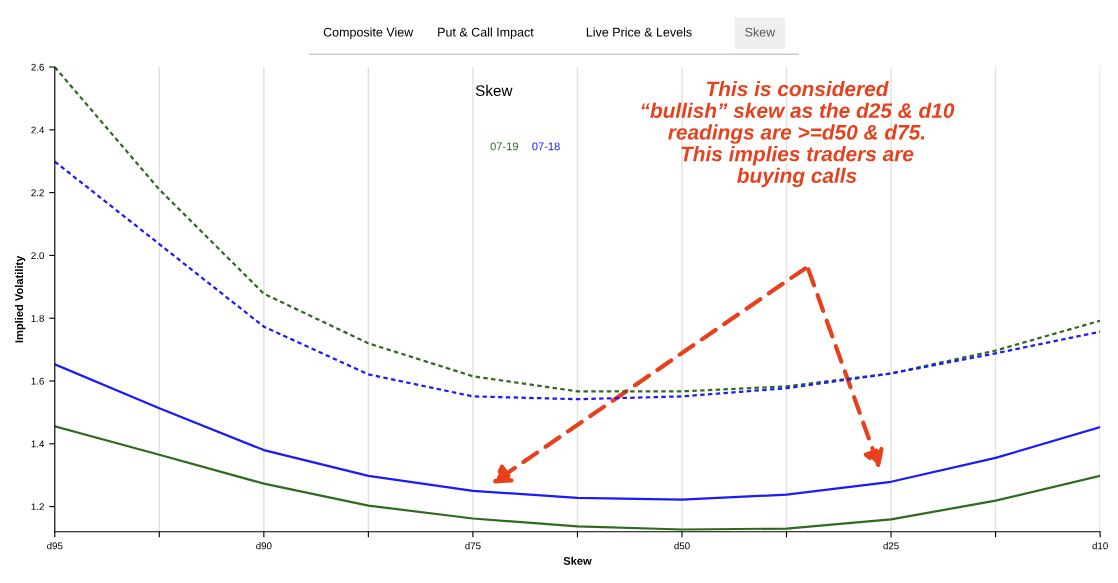  What do you see at coordinates (20, 299) in the screenshot?
I see `y-axis-title: Implied Volatility` at bounding box center [20, 299].